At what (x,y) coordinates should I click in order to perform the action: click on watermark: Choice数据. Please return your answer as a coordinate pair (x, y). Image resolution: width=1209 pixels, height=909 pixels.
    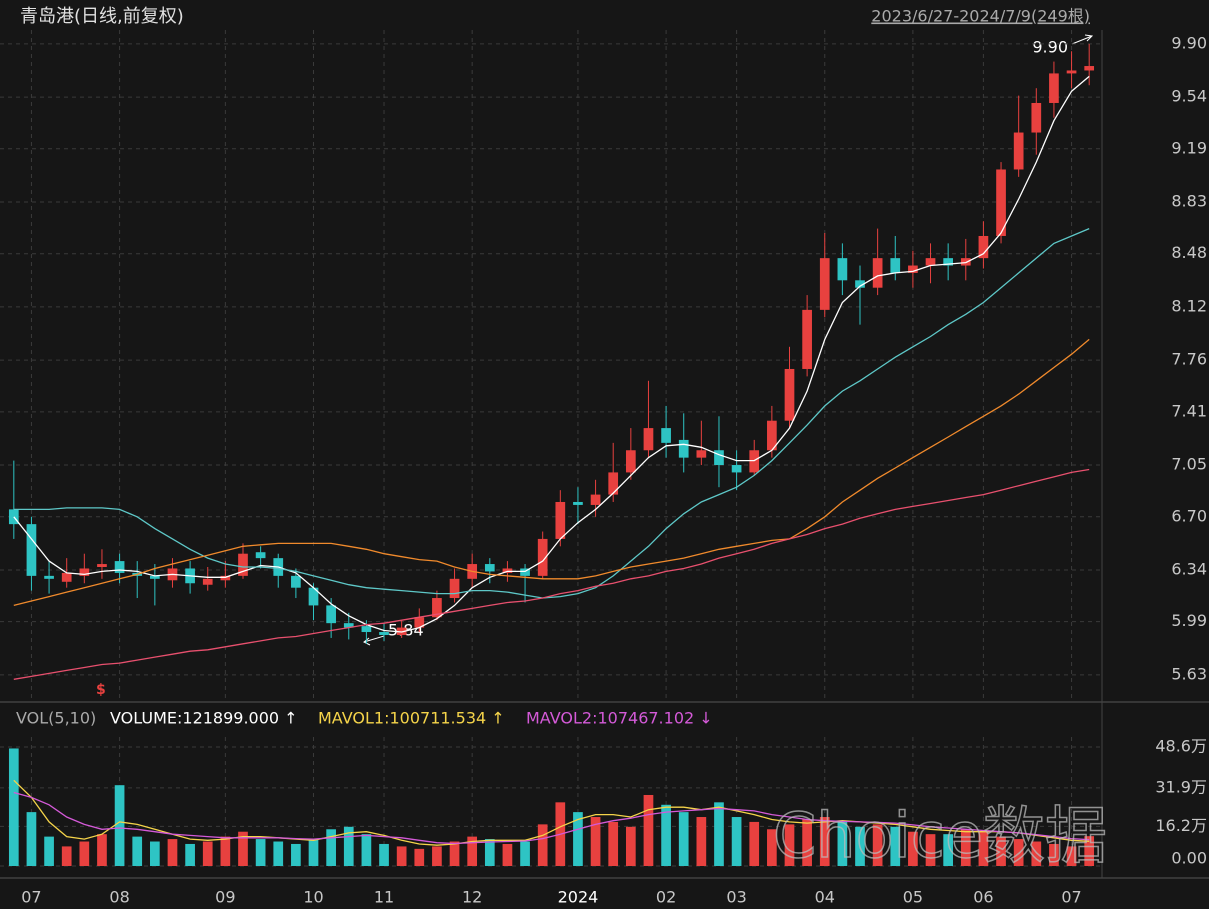
    Looking at the image, I should click on (940, 835).